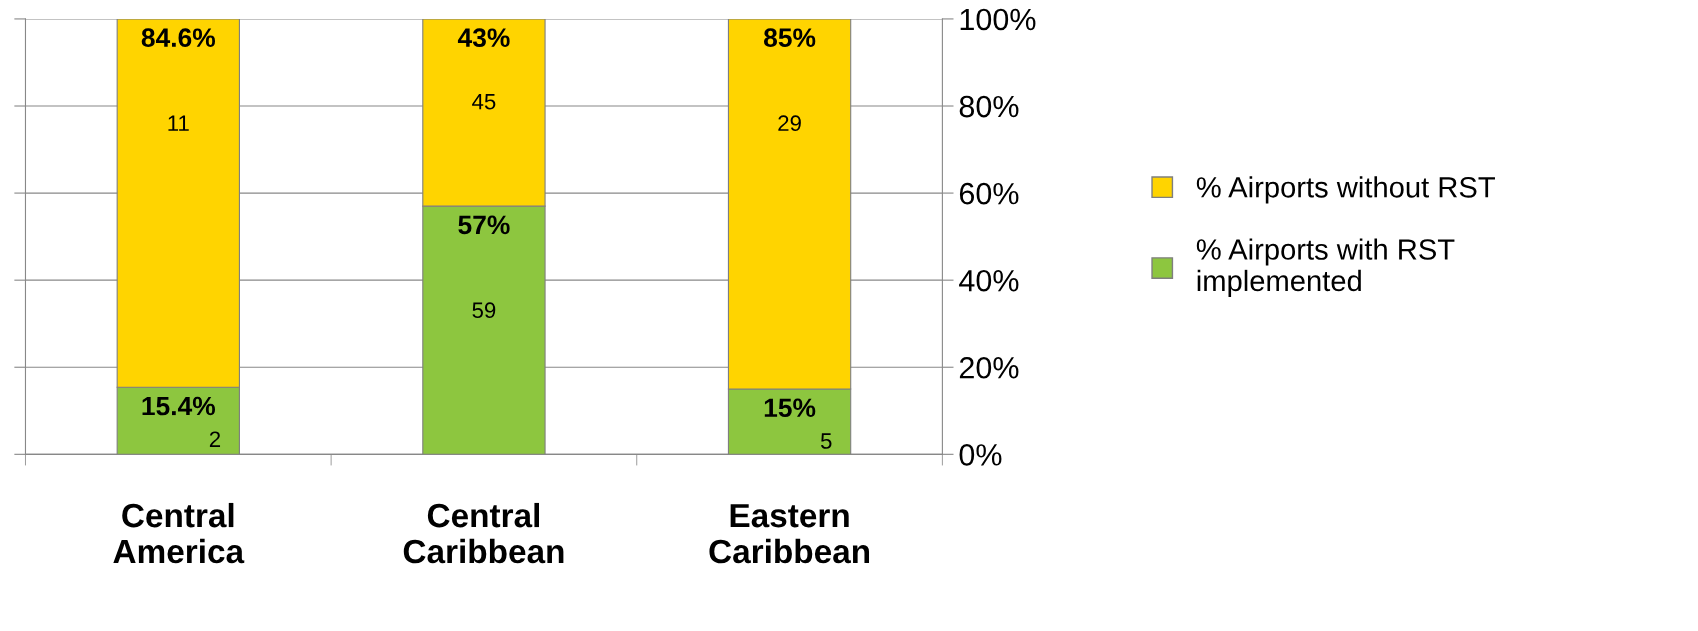  Describe the element at coordinates (989, 106) in the screenshot. I see `y-tick-label: 80%` at that location.